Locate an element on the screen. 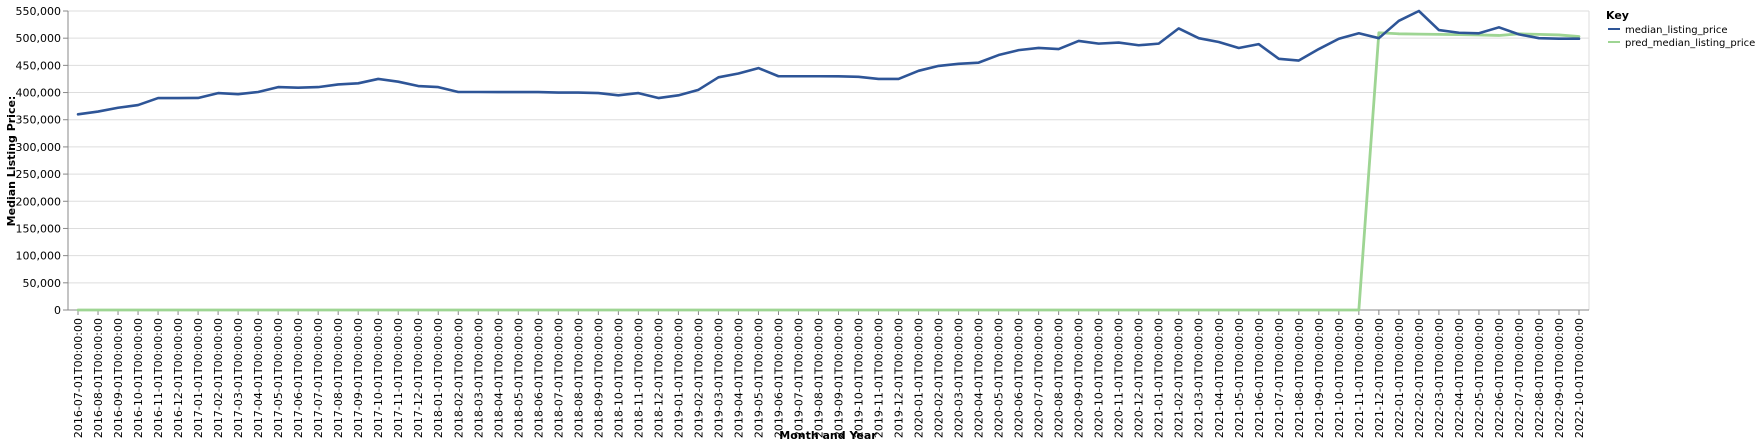 This screenshot has width=1759, height=447. x-tick-label: 2016-07-01T00:00:00 is located at coordinates (78, 378).